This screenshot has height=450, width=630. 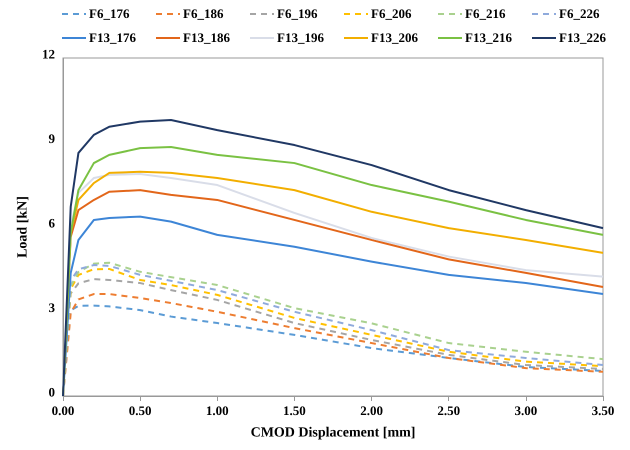 I want to click on legend-label: F13_216, so click(x=488, y=37).